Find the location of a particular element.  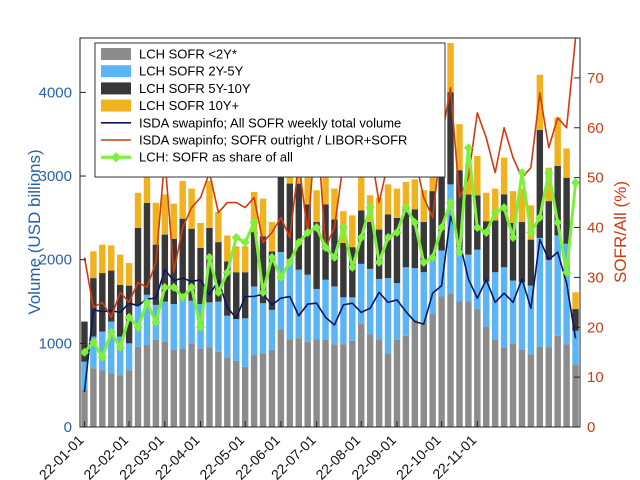

legend-entry-lch_share: LCH: SOFR as share of all is located at coordinates (197, 157).